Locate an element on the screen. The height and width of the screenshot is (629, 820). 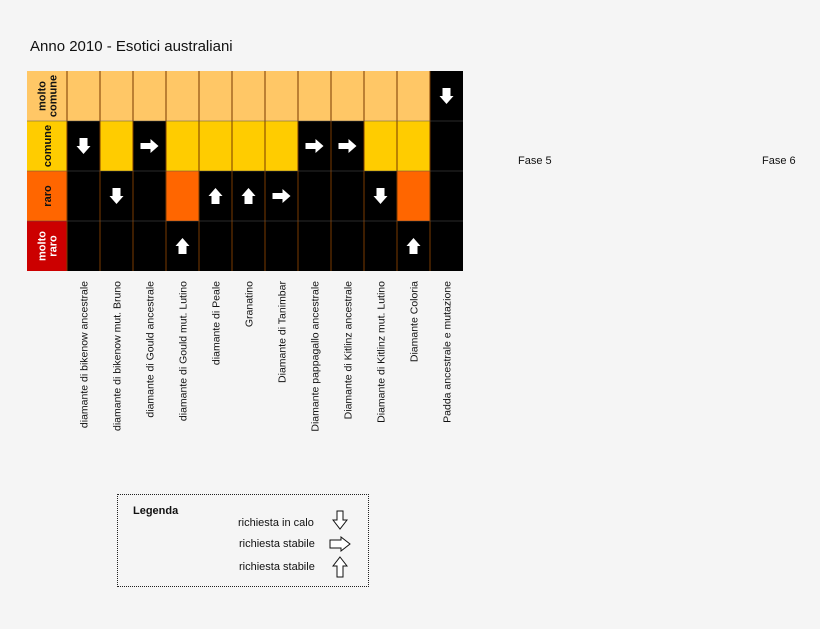
svg-text: raro is located at coordinates (48, 196).